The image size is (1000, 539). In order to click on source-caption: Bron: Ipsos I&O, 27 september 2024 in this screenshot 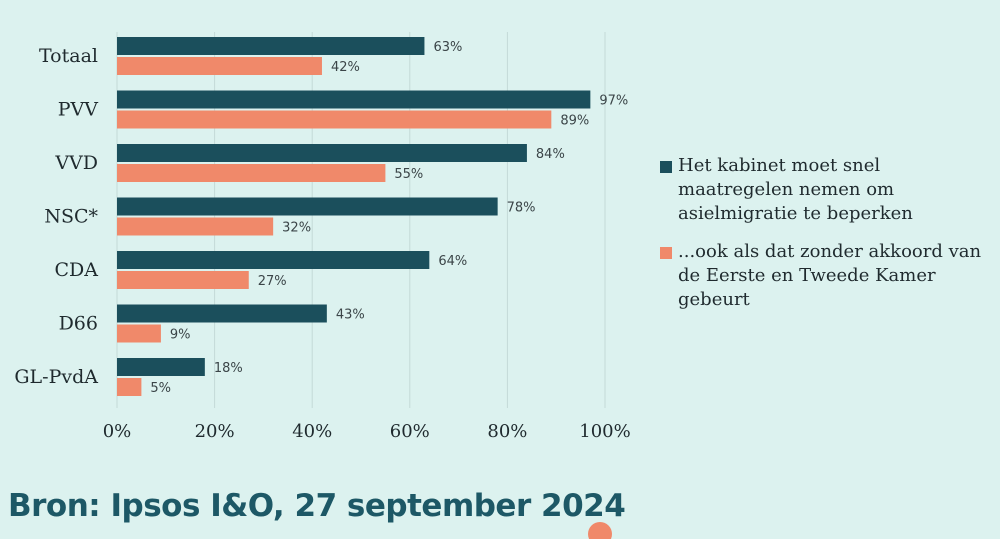, I will do `click(317, 506)`.